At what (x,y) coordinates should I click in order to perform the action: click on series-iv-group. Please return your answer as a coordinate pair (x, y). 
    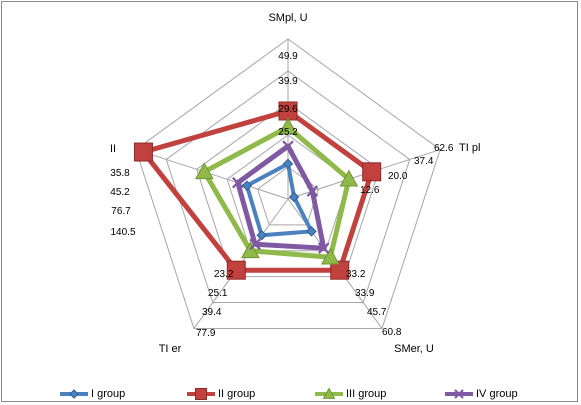
    Looking at the image, I should click on (281, 197).